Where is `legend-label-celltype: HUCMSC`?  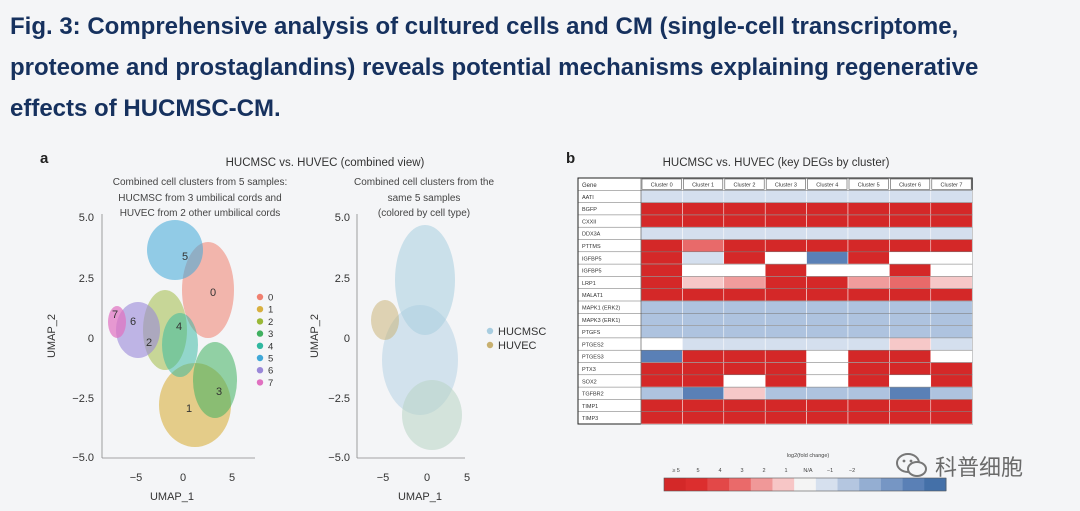 legend-label-celltype: HUCMSC is located at coordinates (522, 332).